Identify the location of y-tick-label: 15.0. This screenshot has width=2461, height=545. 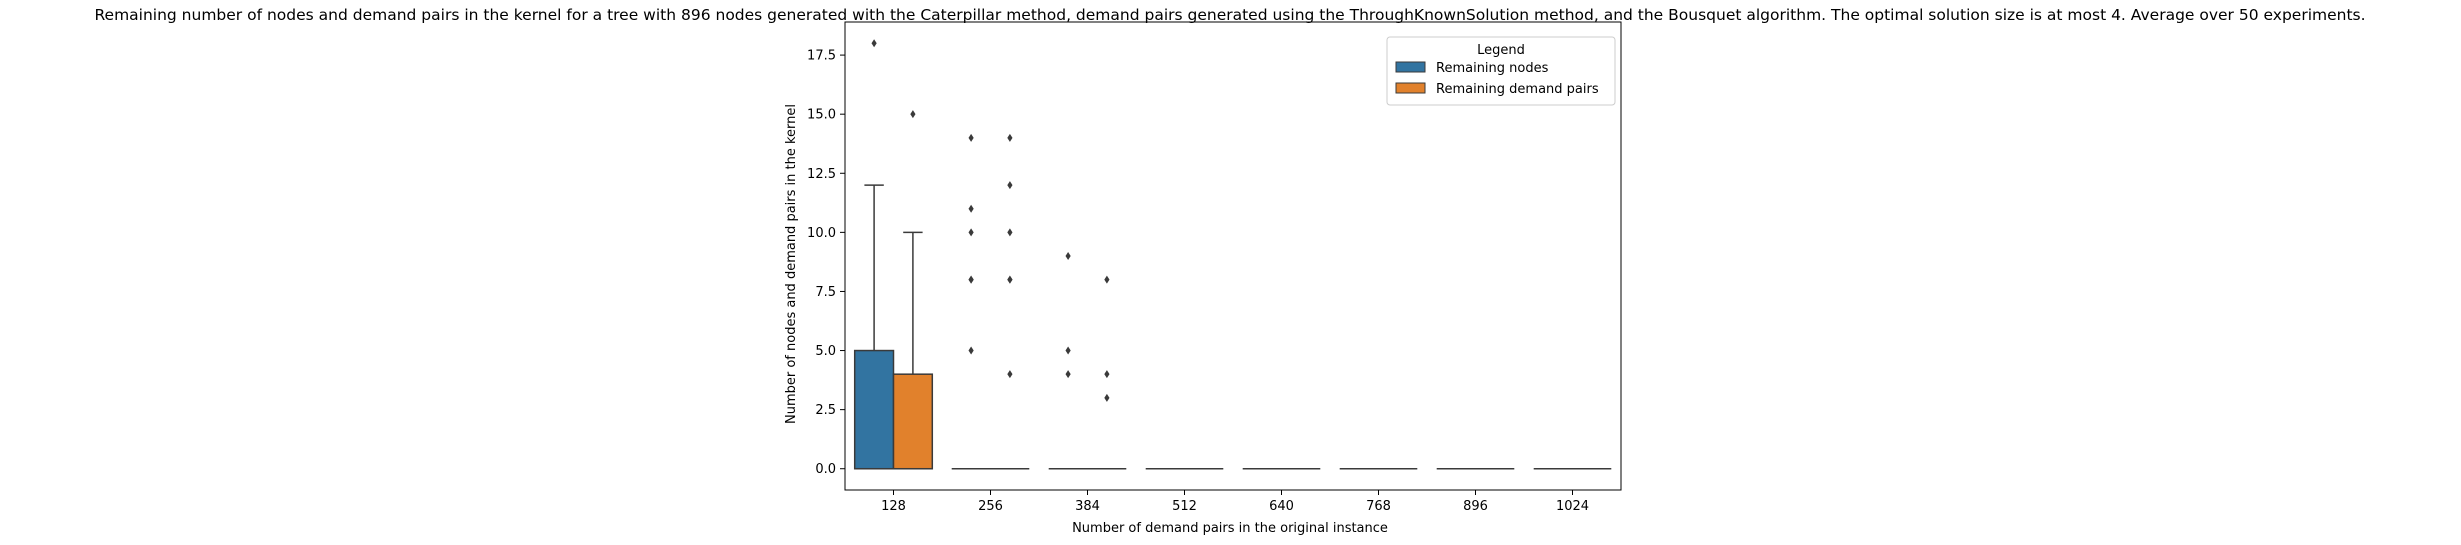
(821, 115).